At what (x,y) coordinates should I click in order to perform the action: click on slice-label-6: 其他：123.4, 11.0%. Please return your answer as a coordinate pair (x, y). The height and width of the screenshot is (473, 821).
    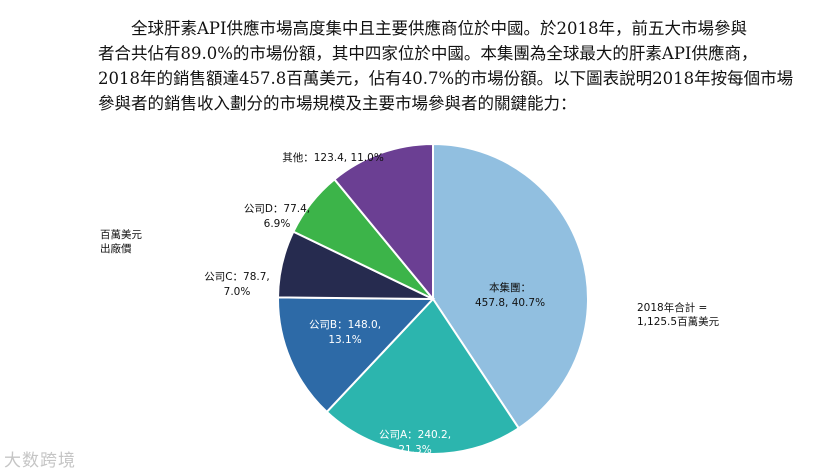
    Looking at the image, I should click on (333, 157).